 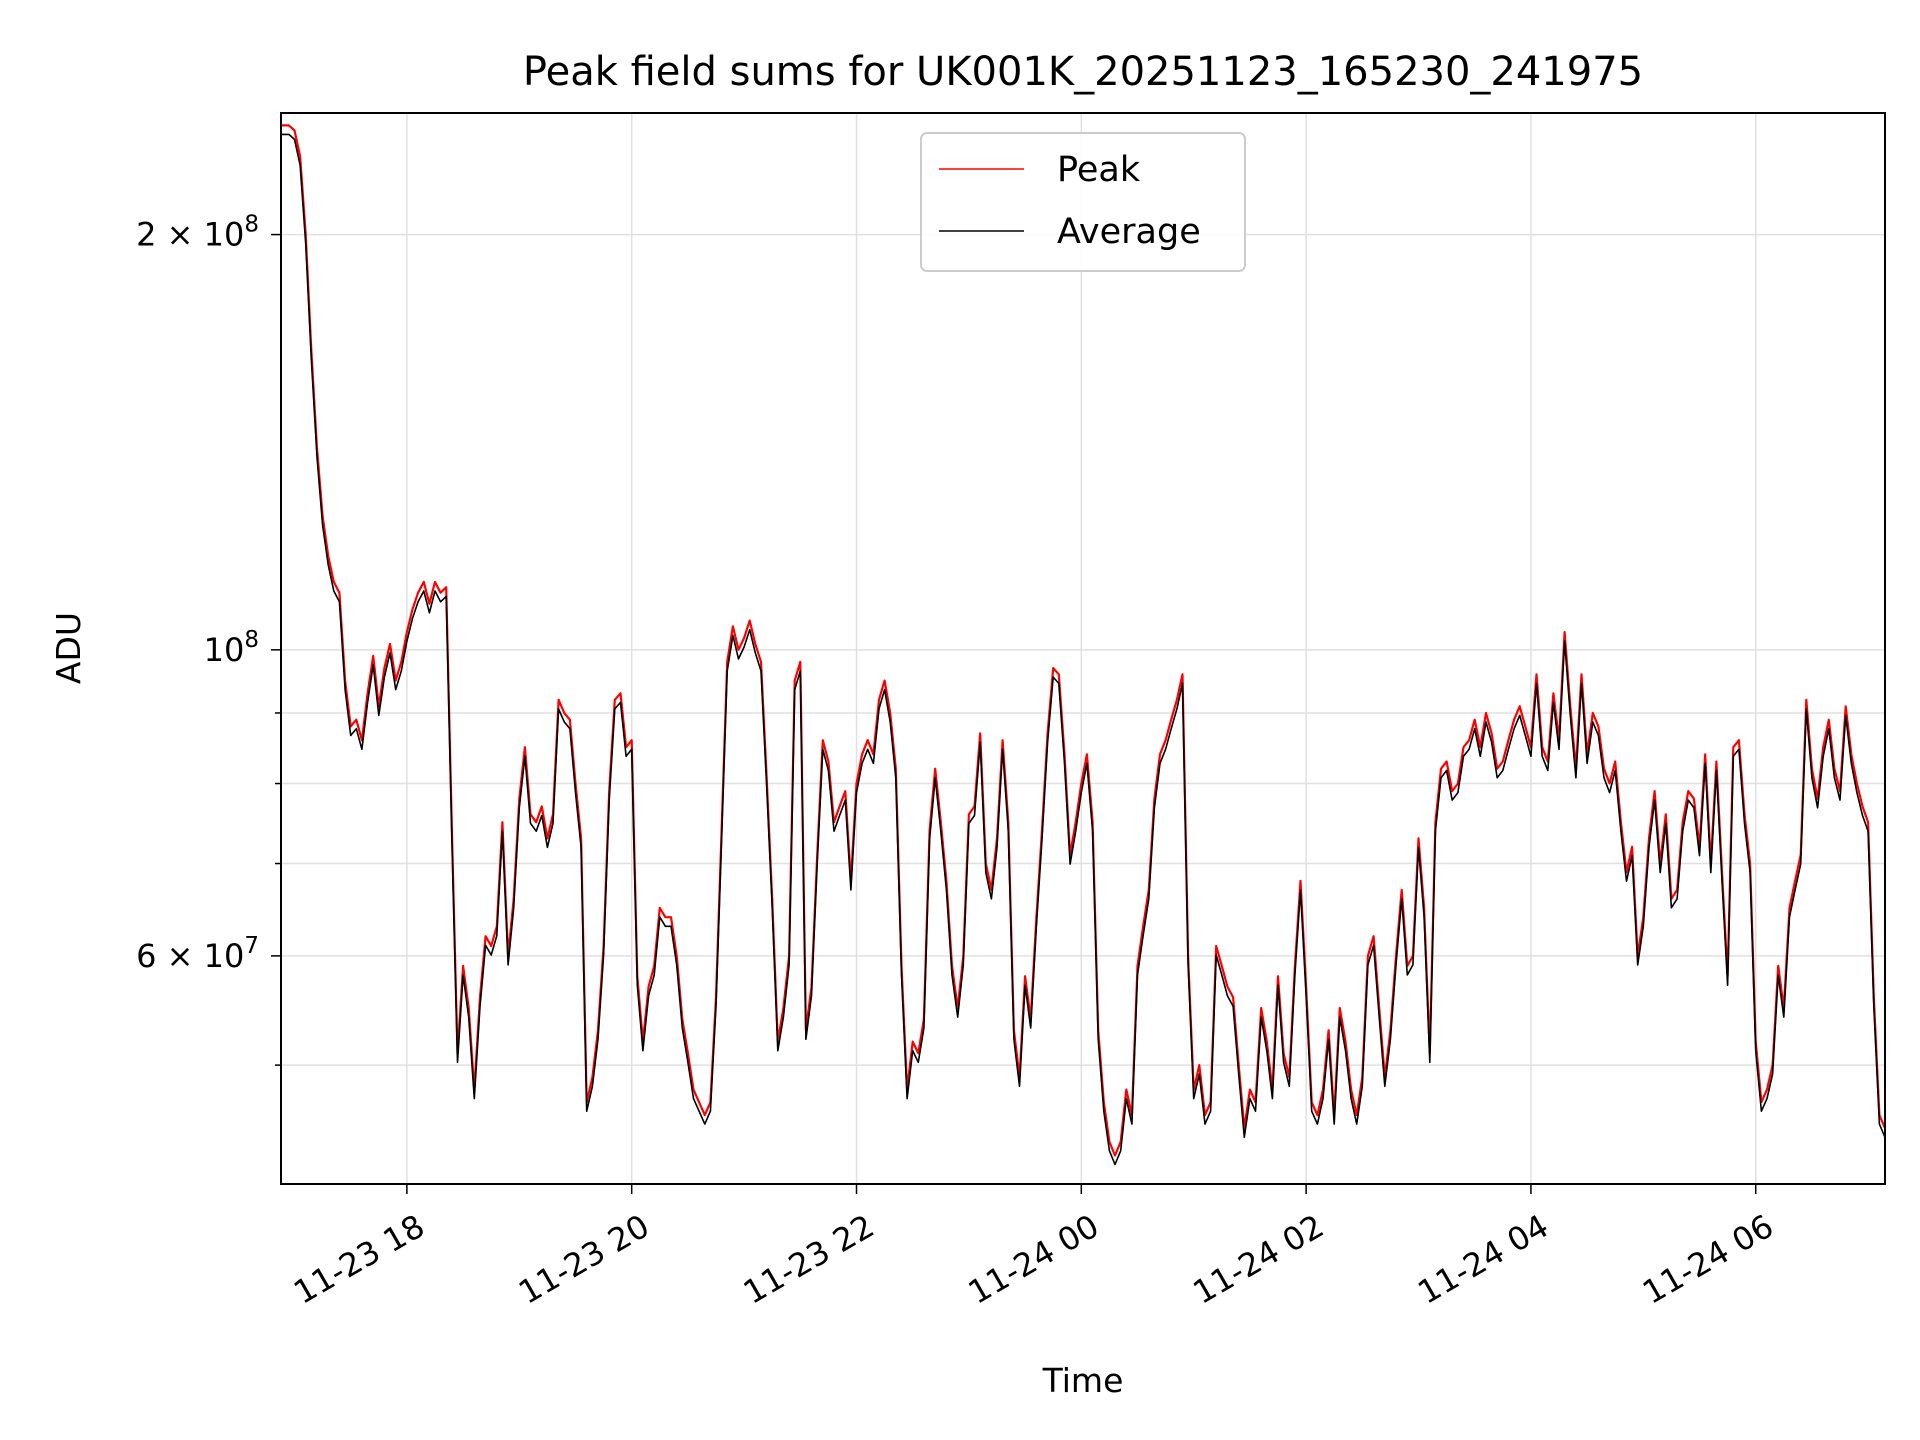 What do you see at coordinates (68, 648) in the screenshot?
I see `y-axis-label: ADU` at bounding box center [68, 648].